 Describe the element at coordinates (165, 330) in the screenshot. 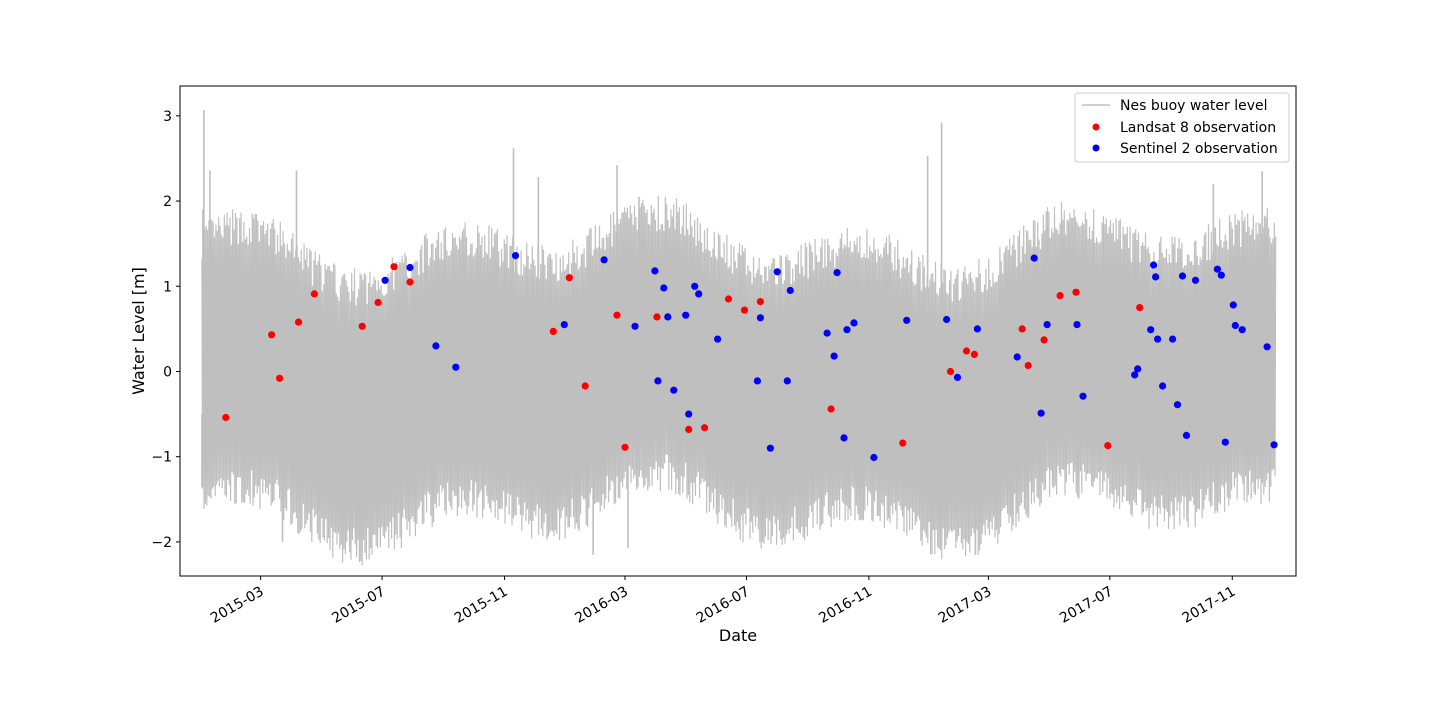

I see `y-axis: 3 2 1 0 −1 −2` at that location.